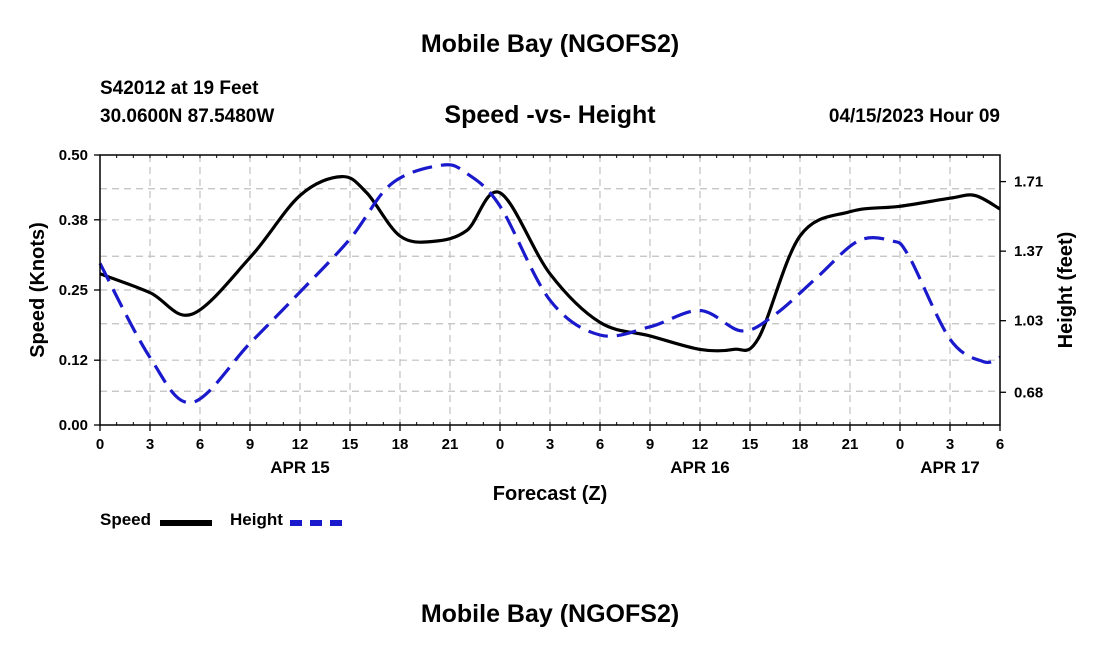  What do you see at coordinates (73, 360) in the screenshot?
I see `y-tick-label: 0.12` at bounding box center [73, 360].